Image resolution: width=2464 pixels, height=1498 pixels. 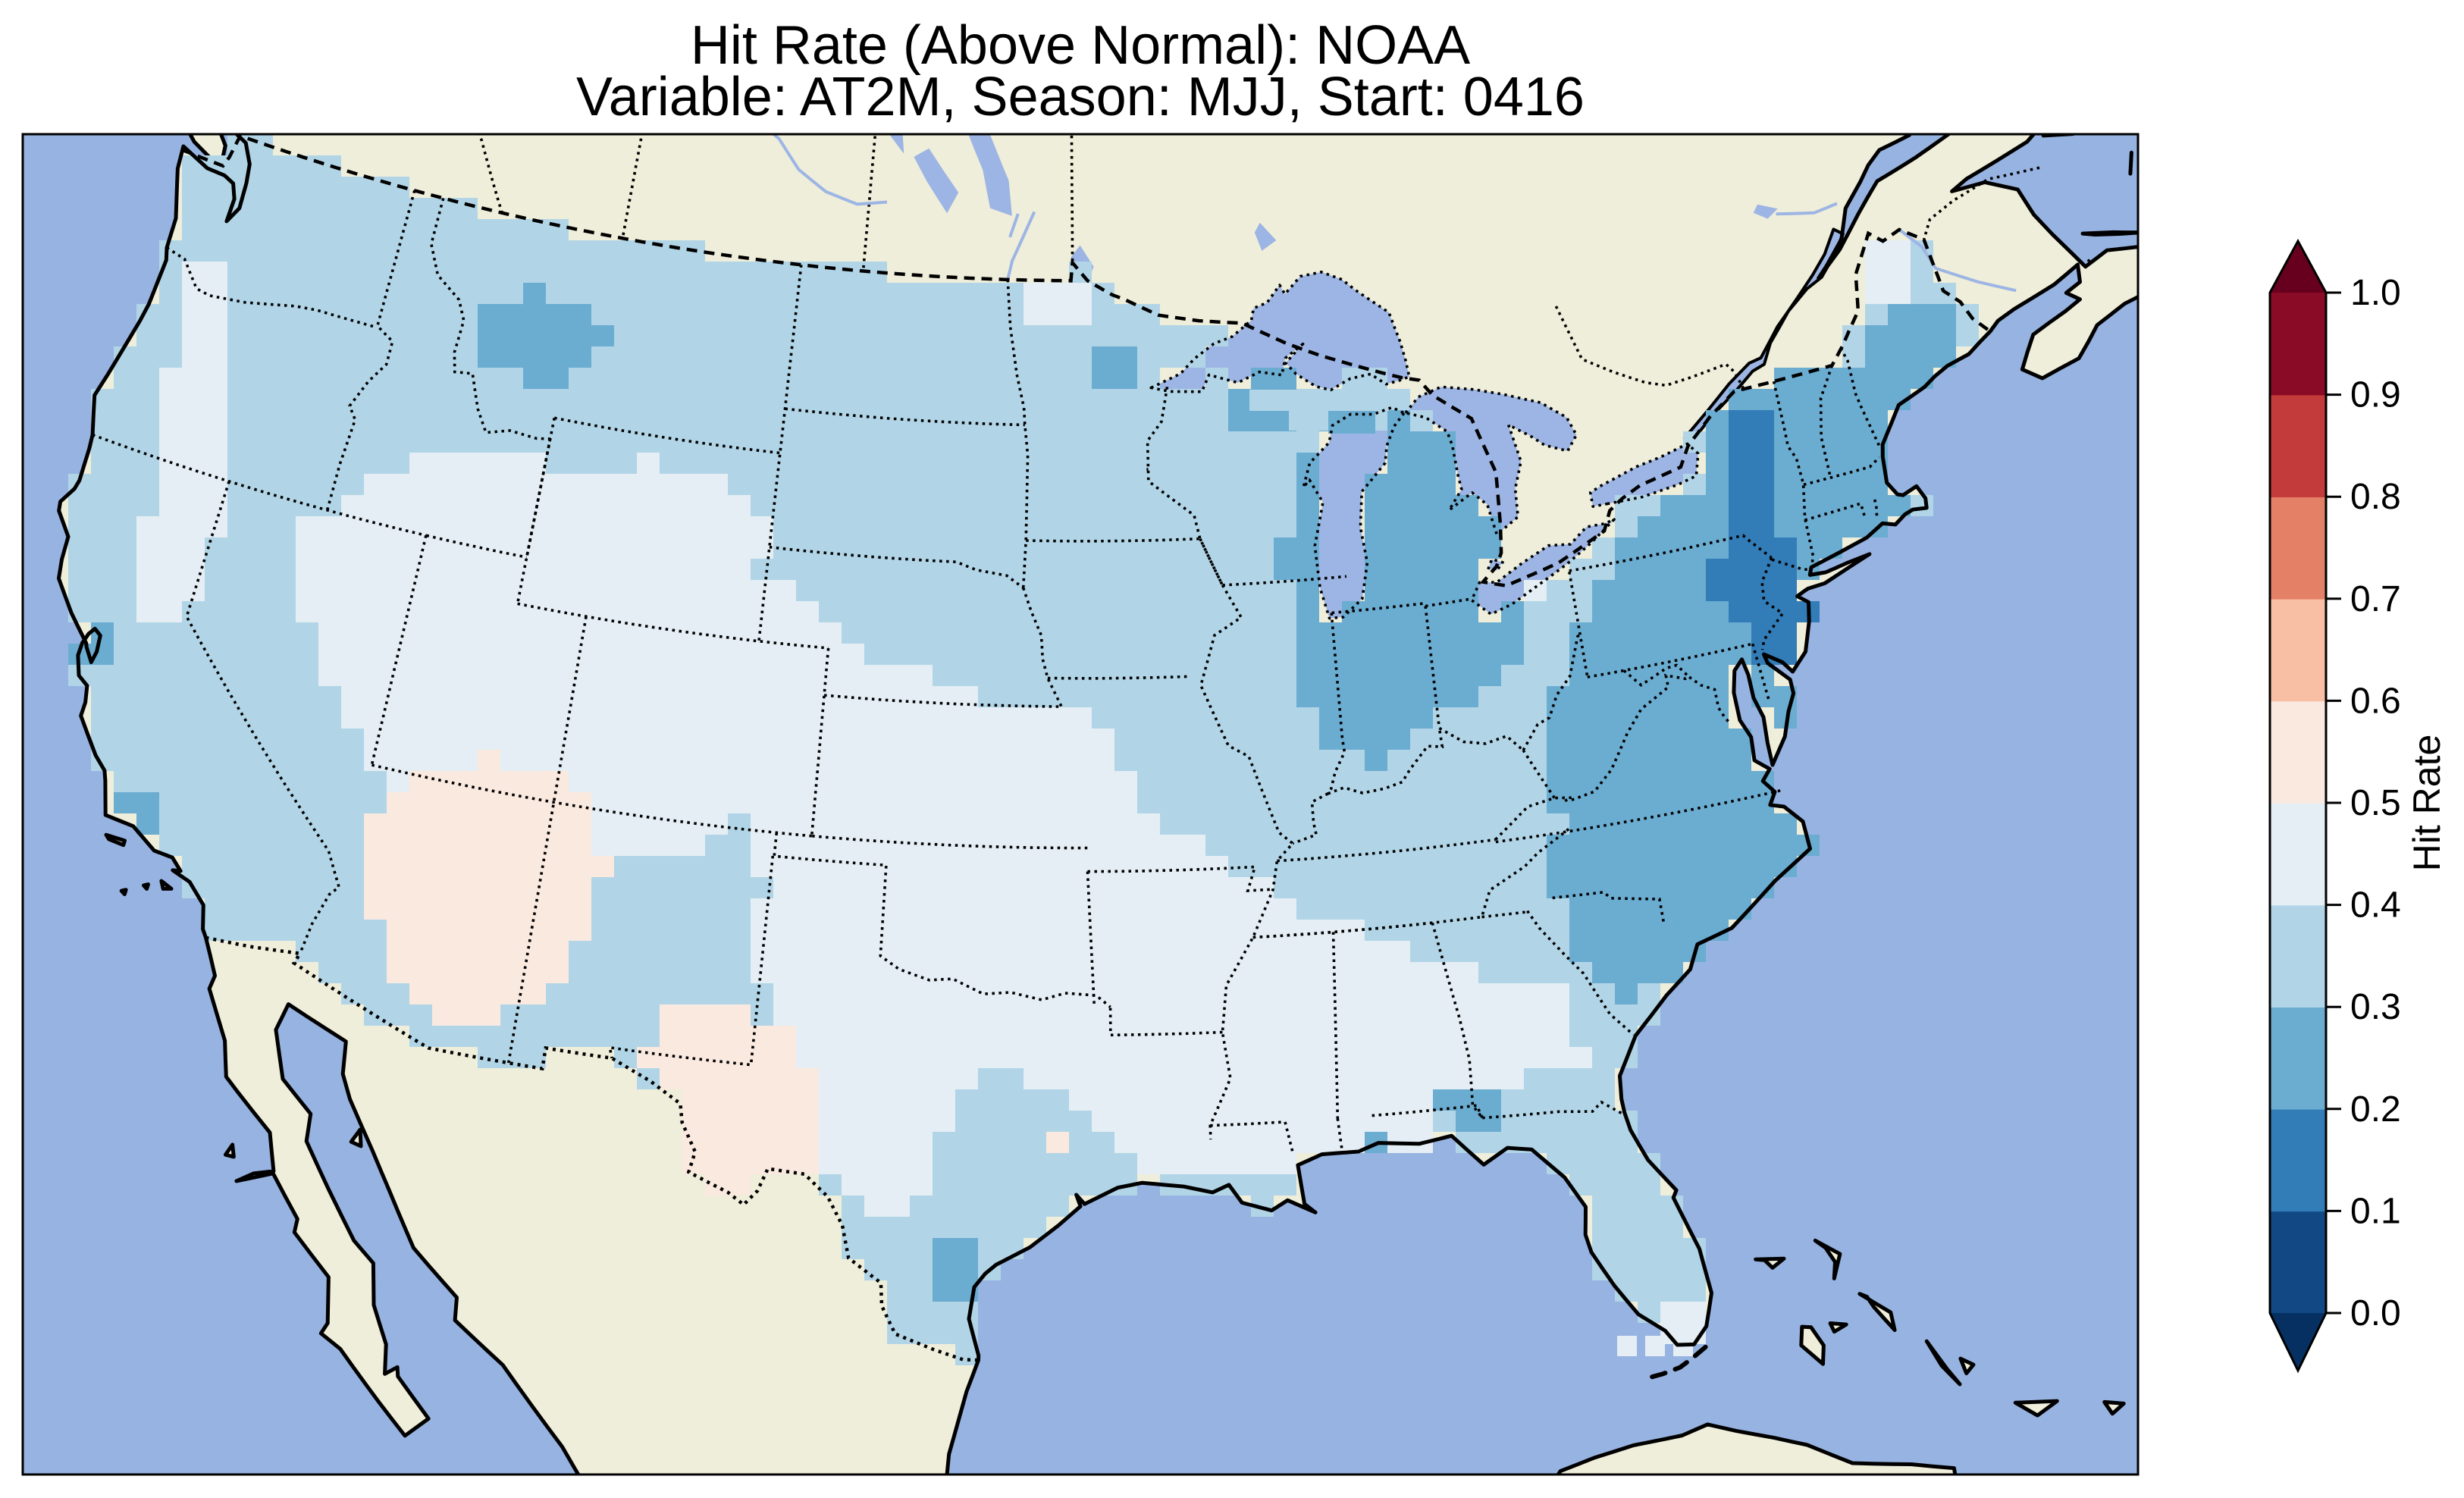 I want to click on svg-text: 0.7, so click(x=2375, y=599).